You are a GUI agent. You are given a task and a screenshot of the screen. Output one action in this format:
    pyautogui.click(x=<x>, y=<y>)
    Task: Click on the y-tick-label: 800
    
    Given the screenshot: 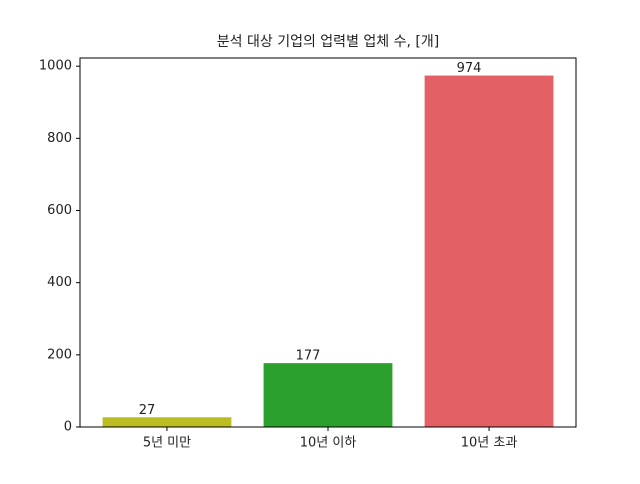 What is the action you would take?
    pyautogui.click(x=59, y=138)
    